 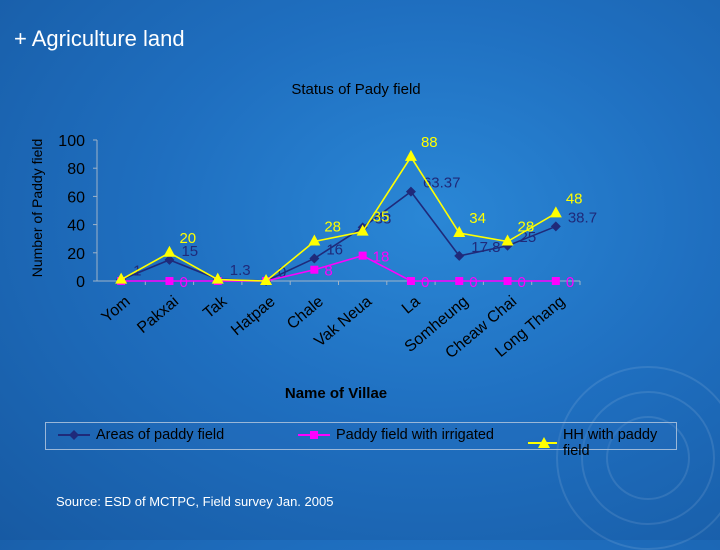 I want to click on y-tick-label: 0, so click(x=80, y=282).